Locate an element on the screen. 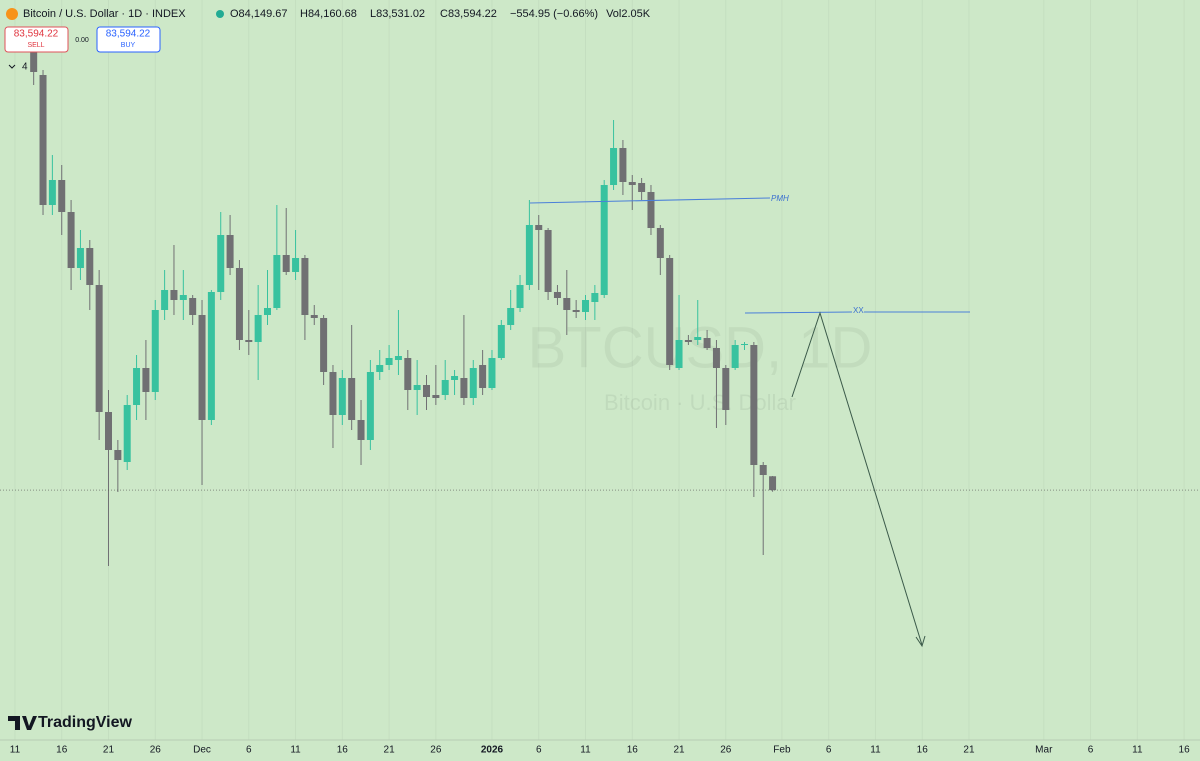 This screenshot has width=1200, height=761. buy-price: 83,594.22 is located at coordinates (128, 34).